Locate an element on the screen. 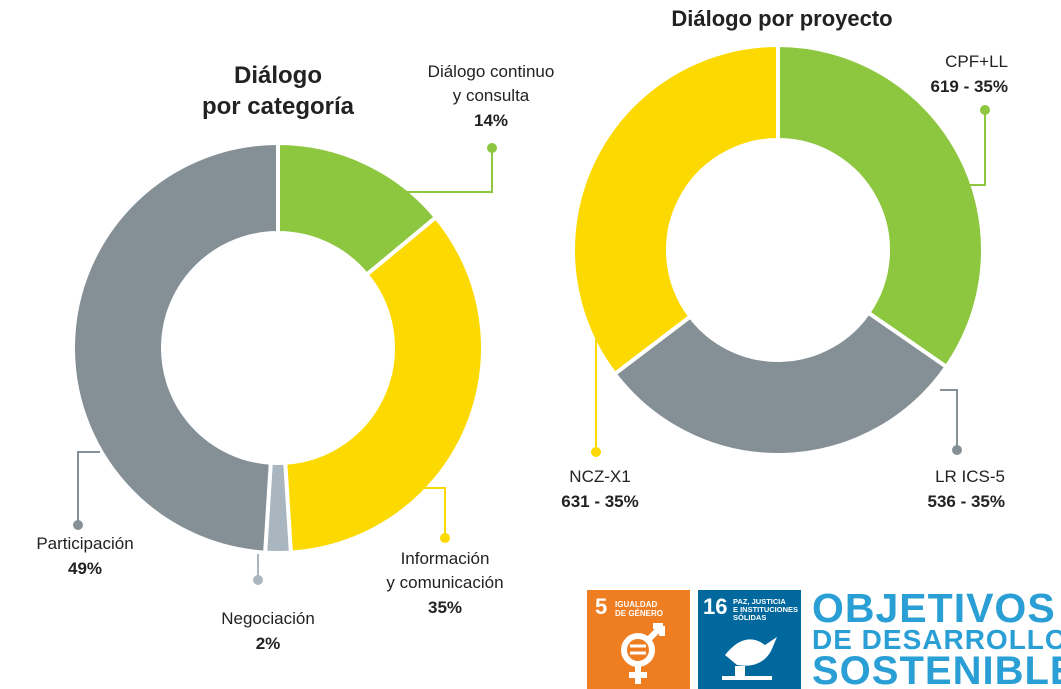 The width and height of the screenshot is (1061, 689). slice-value: 536 - 35% is located at coordinates (966, 501).